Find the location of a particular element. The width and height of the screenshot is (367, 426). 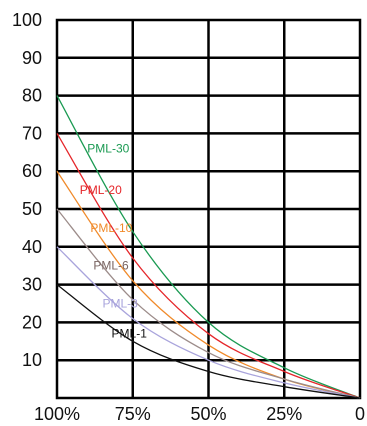

curve-label-pml-30: PML-30 is located at coordinates (108, 149).